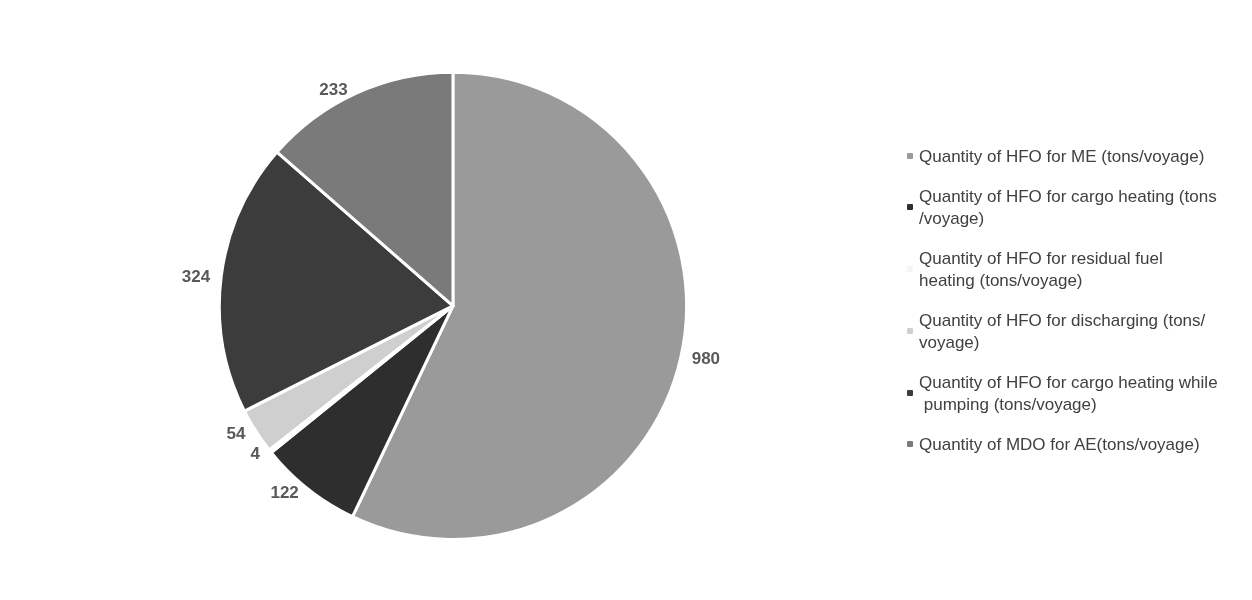 Image resolution: width=1252 pixels, height=600 pixels. I want to click on legend-label: Quantity of HFO for discharging (tons/voyage), so click(1062, 331).